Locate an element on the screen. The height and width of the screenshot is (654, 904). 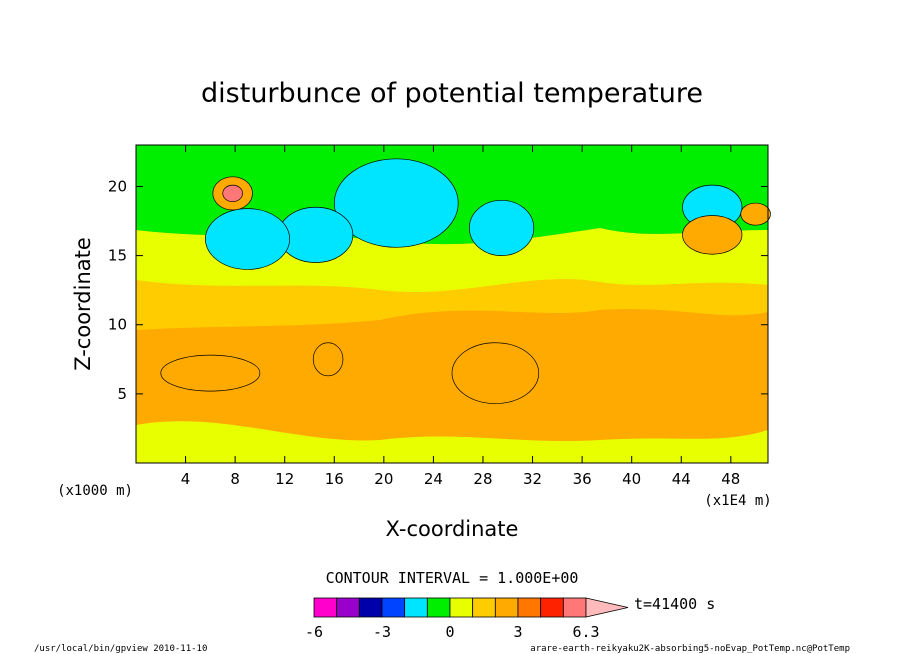
x-tick-label: 48 is located at coordinates (730, 479).